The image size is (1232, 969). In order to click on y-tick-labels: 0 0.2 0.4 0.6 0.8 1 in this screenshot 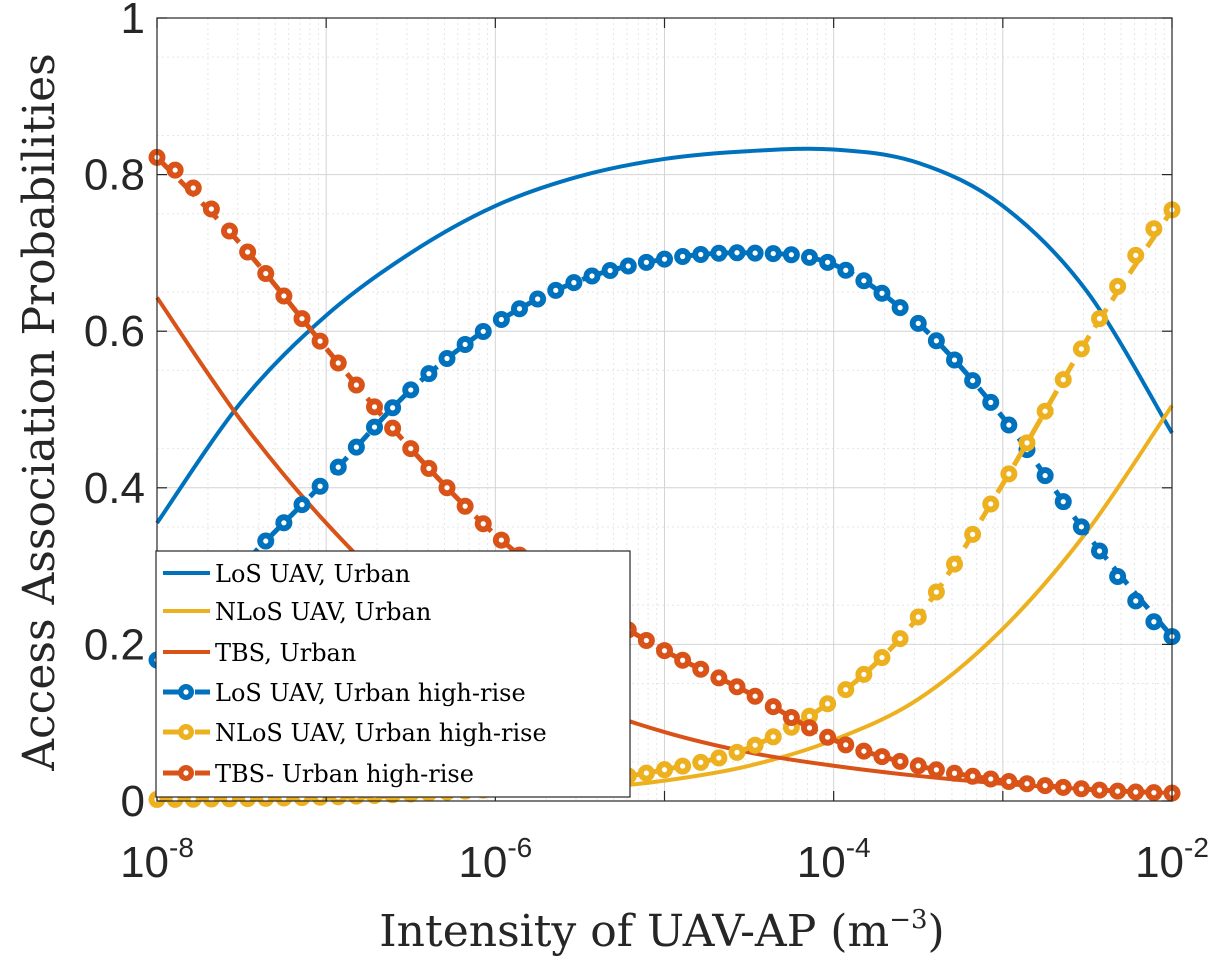, I will do `click(114, 413)`.